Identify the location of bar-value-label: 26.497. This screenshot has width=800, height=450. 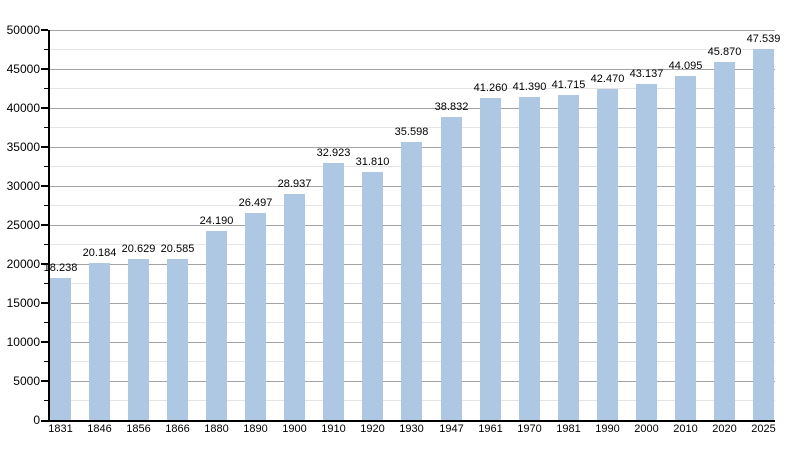
(255, 203).